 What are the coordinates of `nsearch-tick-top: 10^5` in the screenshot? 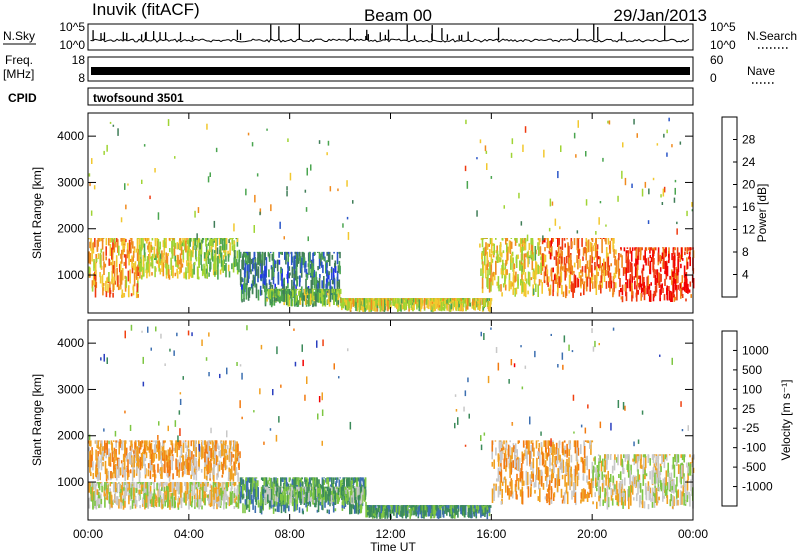 It's located at (723, 27).